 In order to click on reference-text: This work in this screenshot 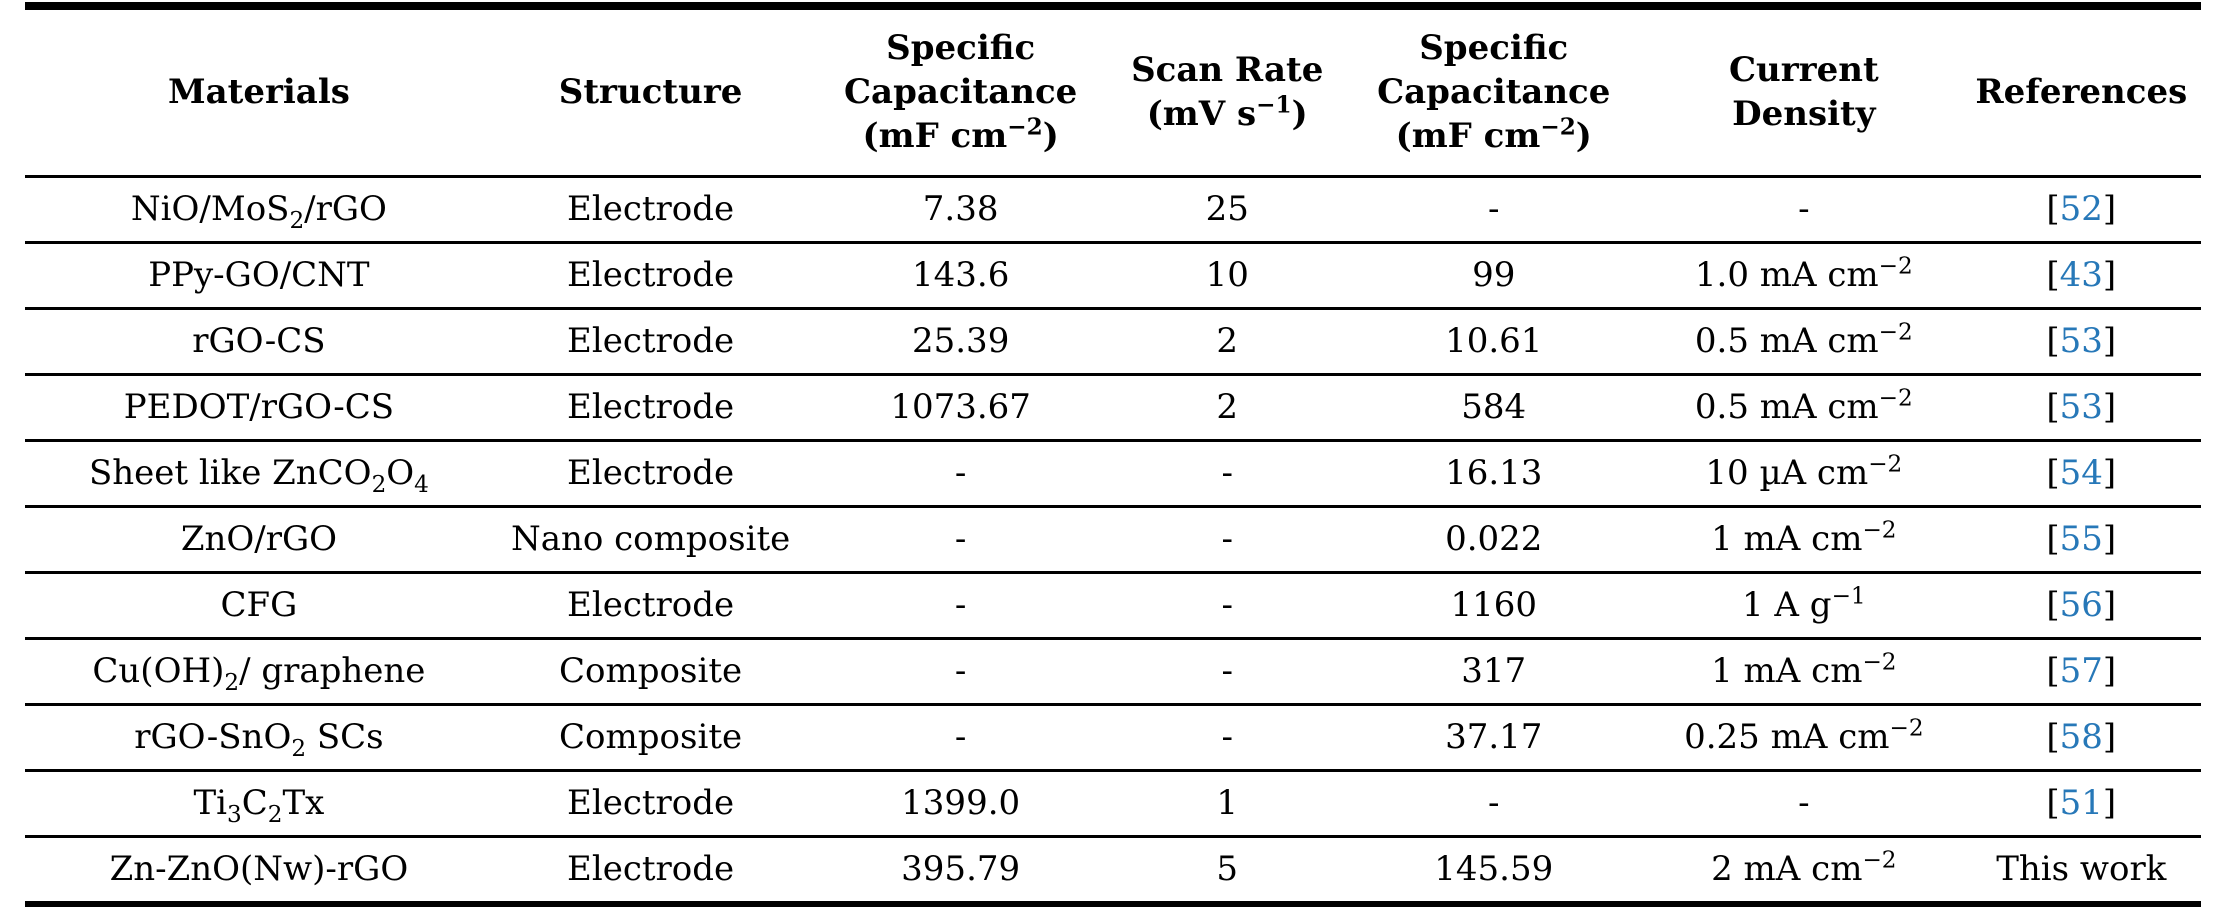, I will do `click(2081, 869)`.